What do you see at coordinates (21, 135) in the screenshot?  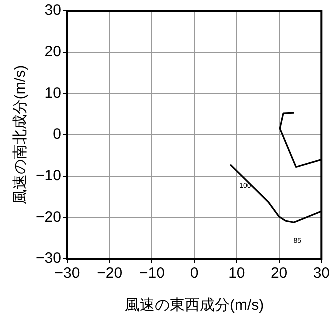 I see `y-axis-title: 風速の南北成分(m/s)` at bounding box center [21, 135].